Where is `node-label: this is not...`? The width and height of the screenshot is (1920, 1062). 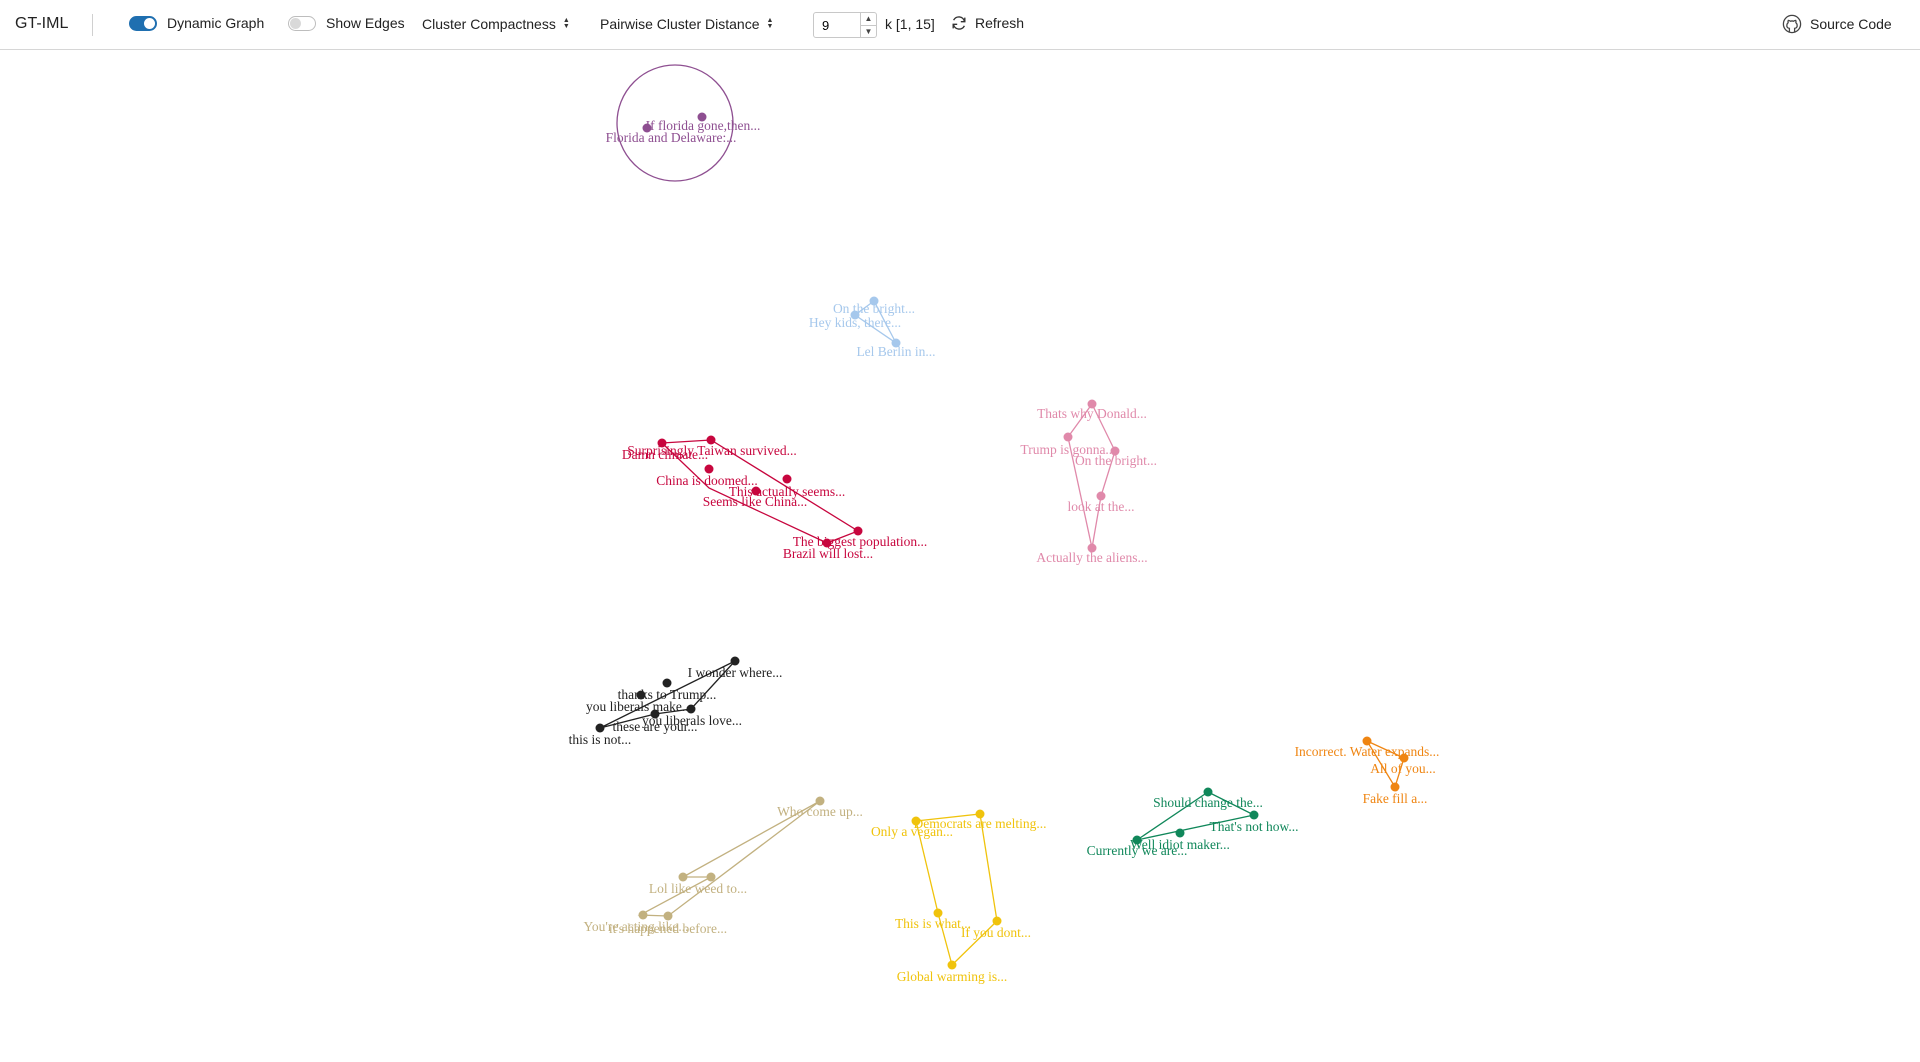 node-label: this is not... is located at coordinates (600, 739).